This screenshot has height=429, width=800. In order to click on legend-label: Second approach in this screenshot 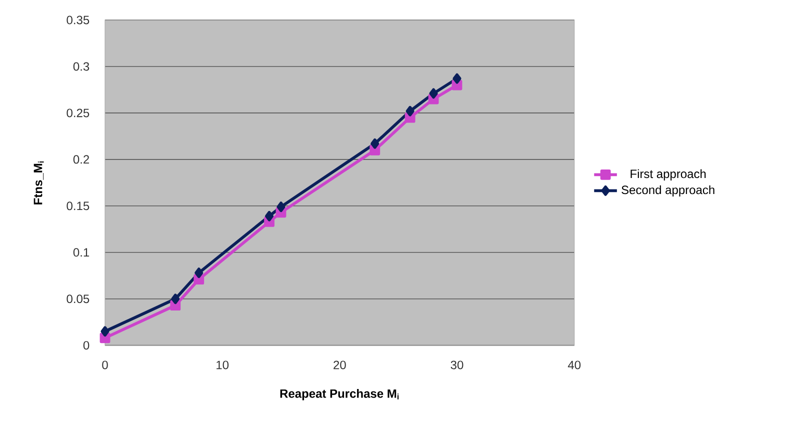, I will do `click(668, 191)`.